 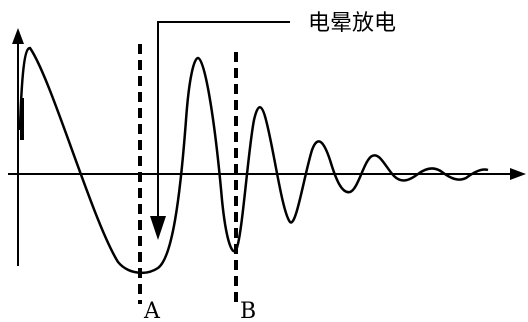 What do you see at coordinates (18, 36) in the screenshot?
I see `y-axis-arrow` at bounding box center [18, 36].